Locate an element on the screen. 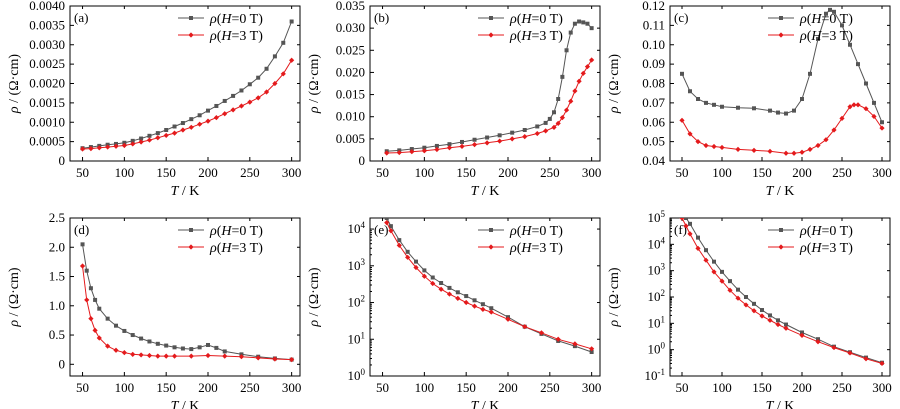  x-tick-label: 50 is located at coordinates (382, 172).